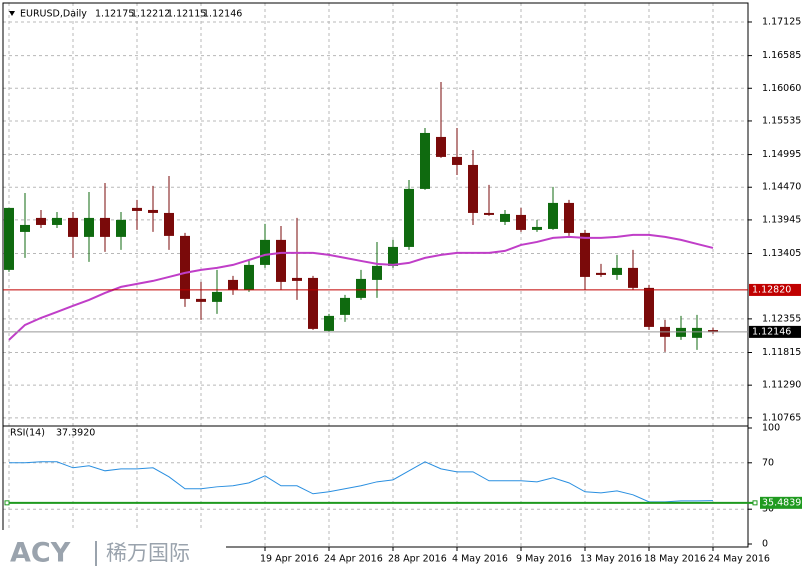 The height and width of the screenshot is (576, 807). Describe the element at coordinates (781, 21) in the screenshot. I see `y-tick-label: 1.17125` at that location.